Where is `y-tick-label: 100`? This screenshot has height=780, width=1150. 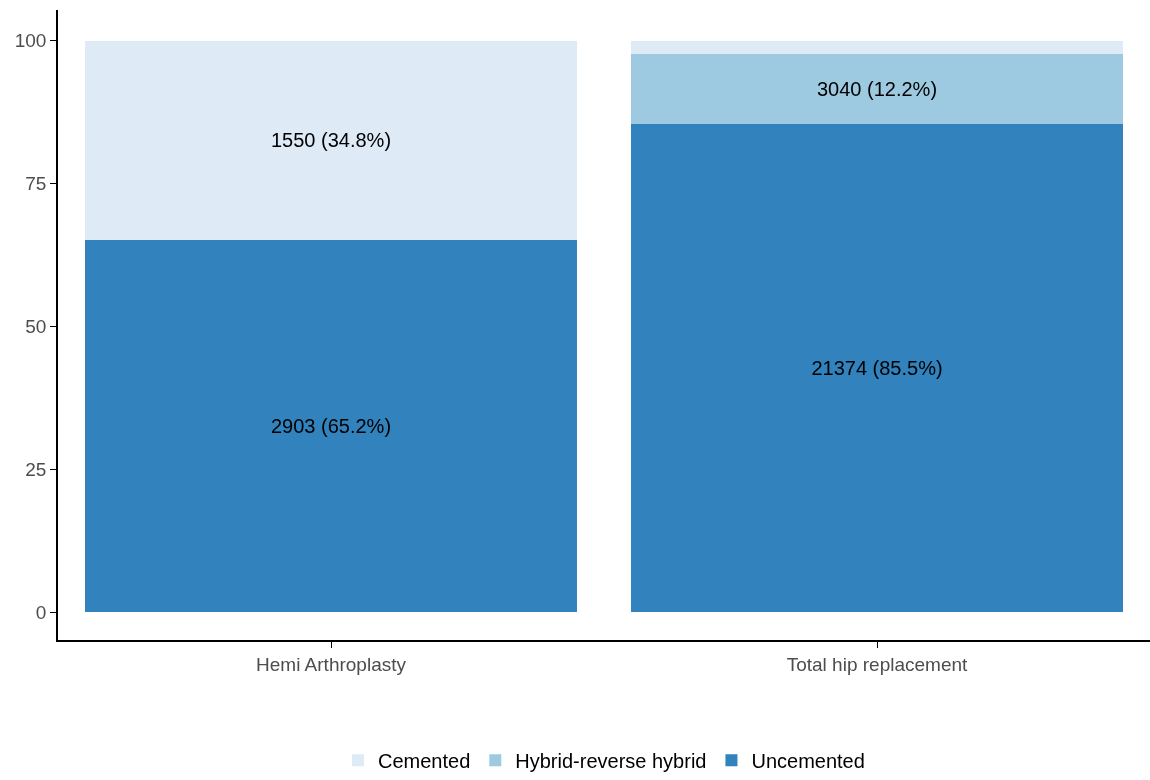 y-tick-label: 100 is located at coordinates (30, 41).